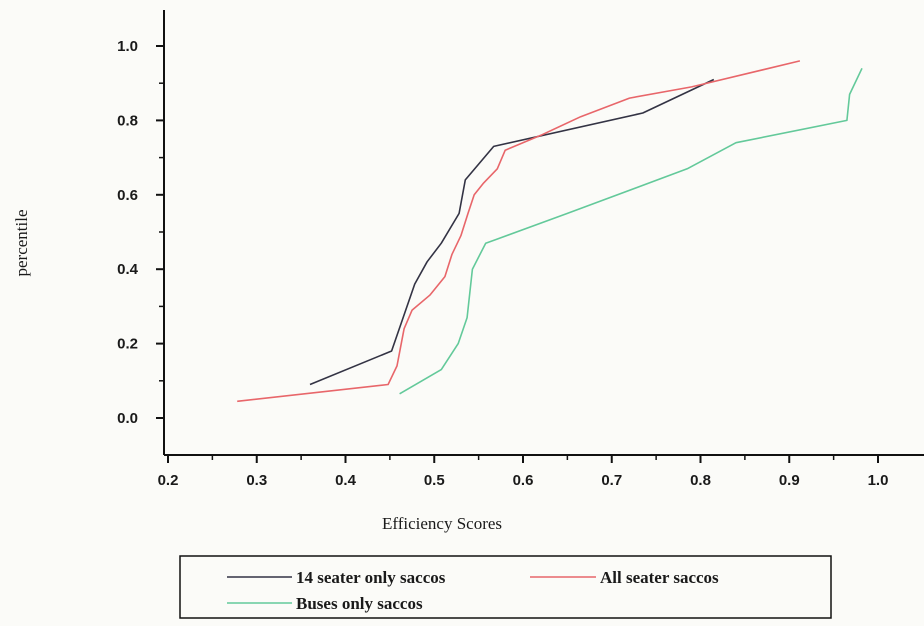  What do you see at coordinates (611, 480) in the screenshot?
I see `x-tick-label: 0.7` at bounding box center [611, 480].